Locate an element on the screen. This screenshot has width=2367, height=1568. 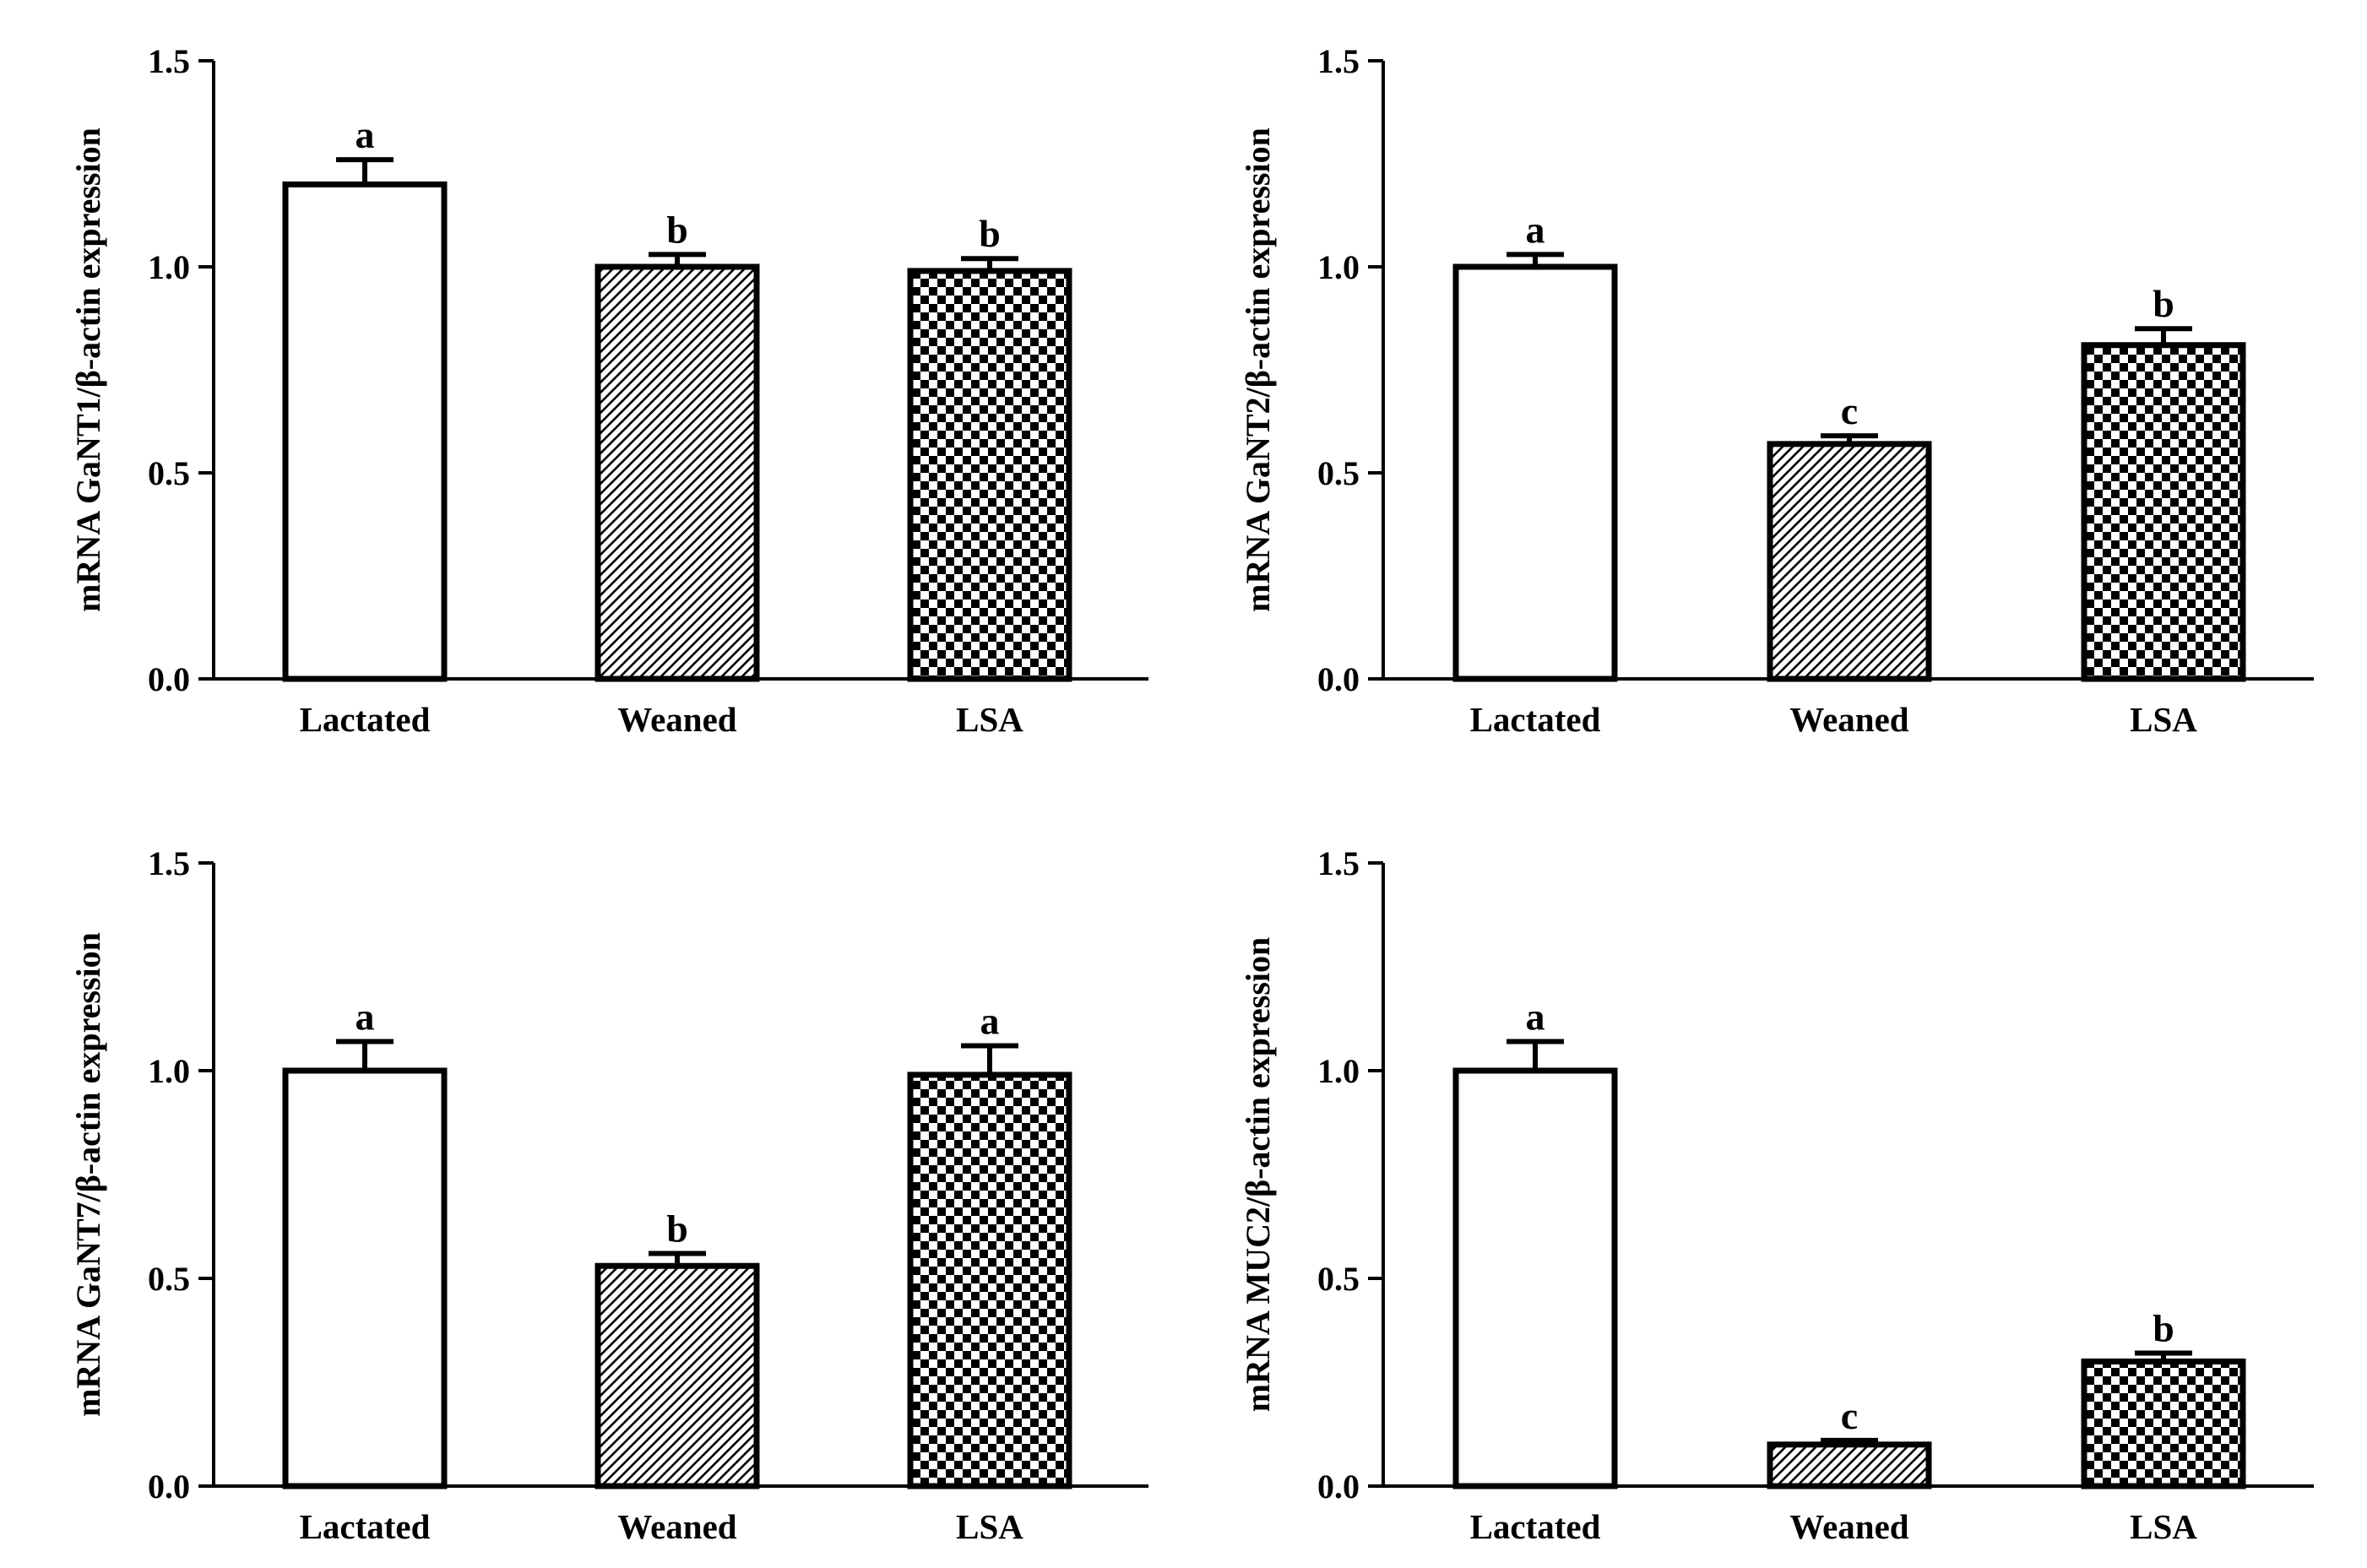
y-axis-title: mRNA GaNT2/β-actin expression is located at coordinates (1258, 370).